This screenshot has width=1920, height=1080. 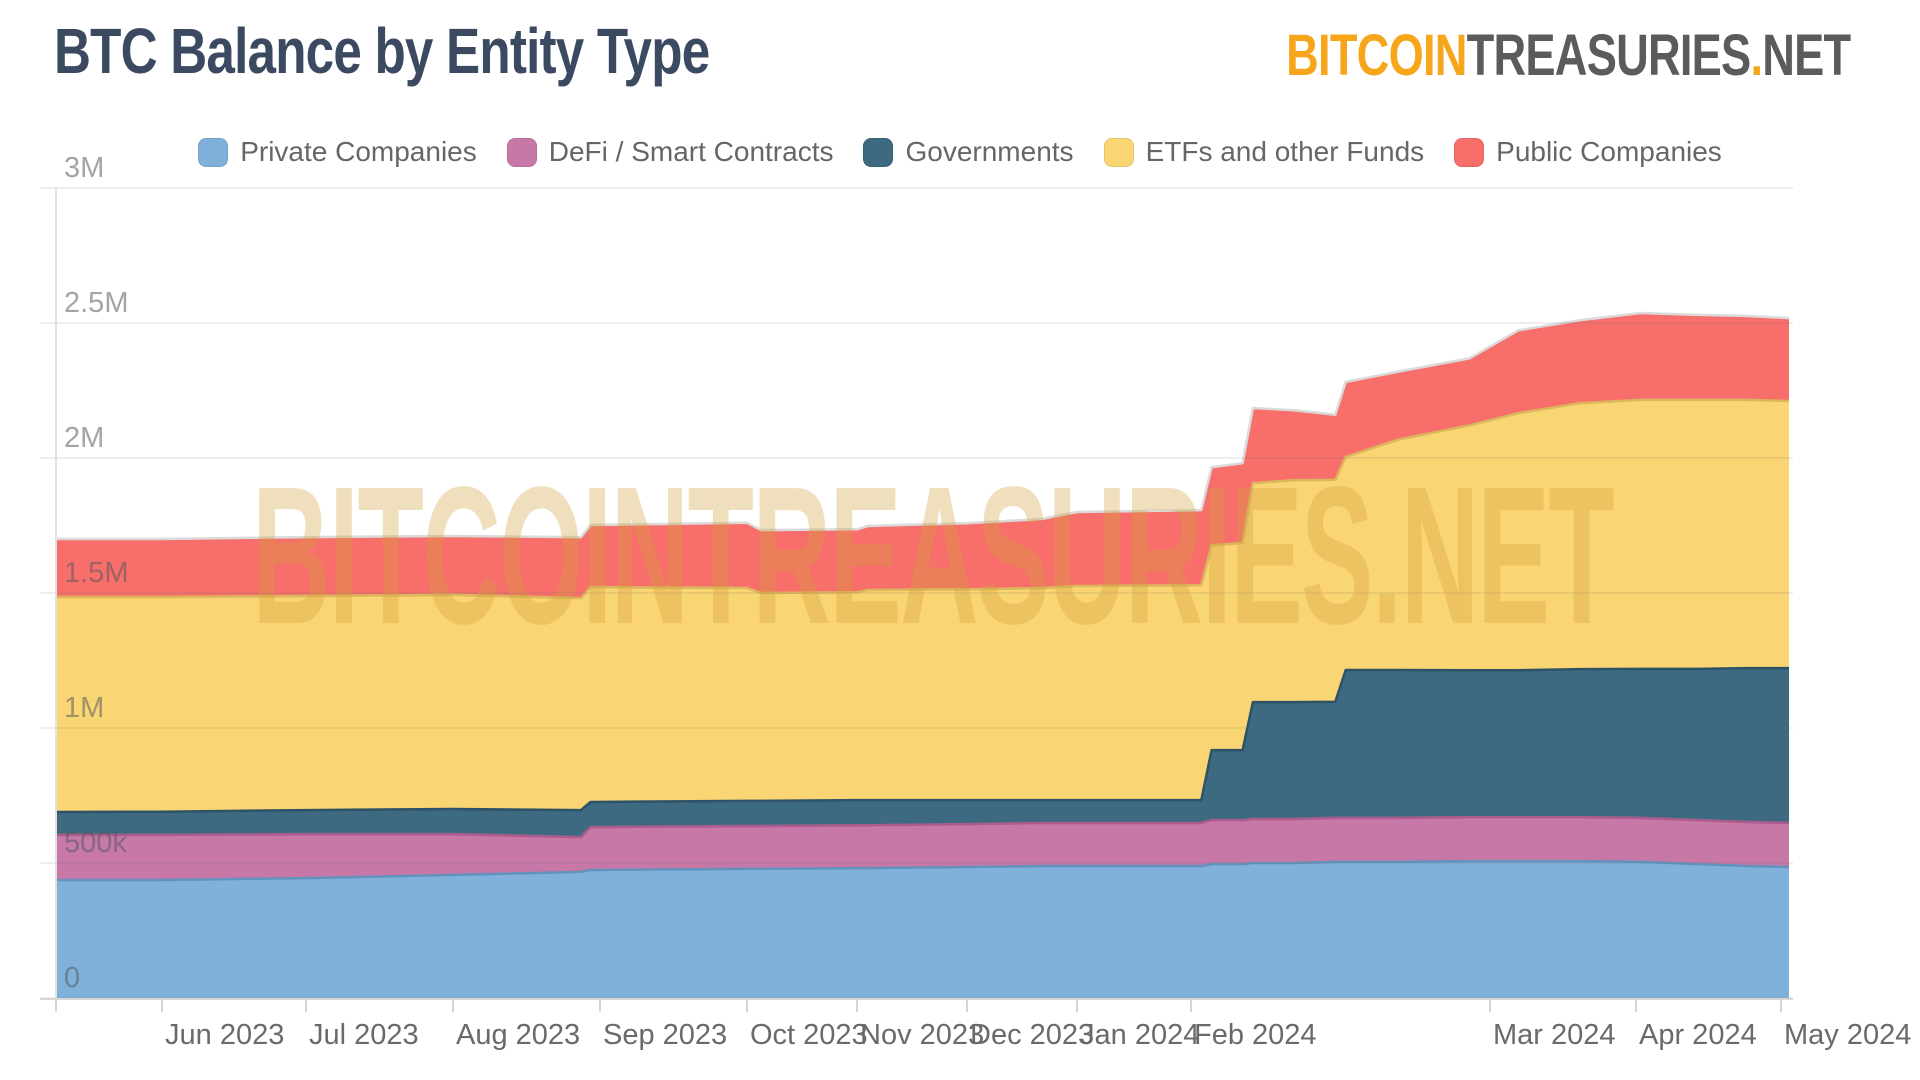 I want to click on bitcointreasuries-logo: BITCOINTREASURIES.NET, so click(x=1568, y=55).